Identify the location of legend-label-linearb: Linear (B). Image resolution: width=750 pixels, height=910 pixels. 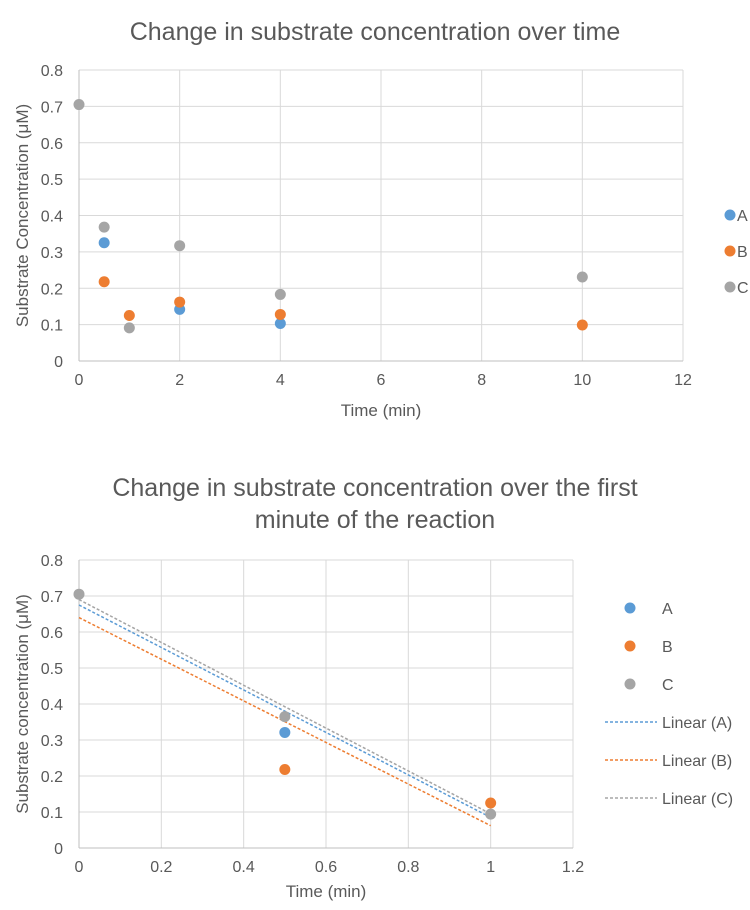
(697, 761).